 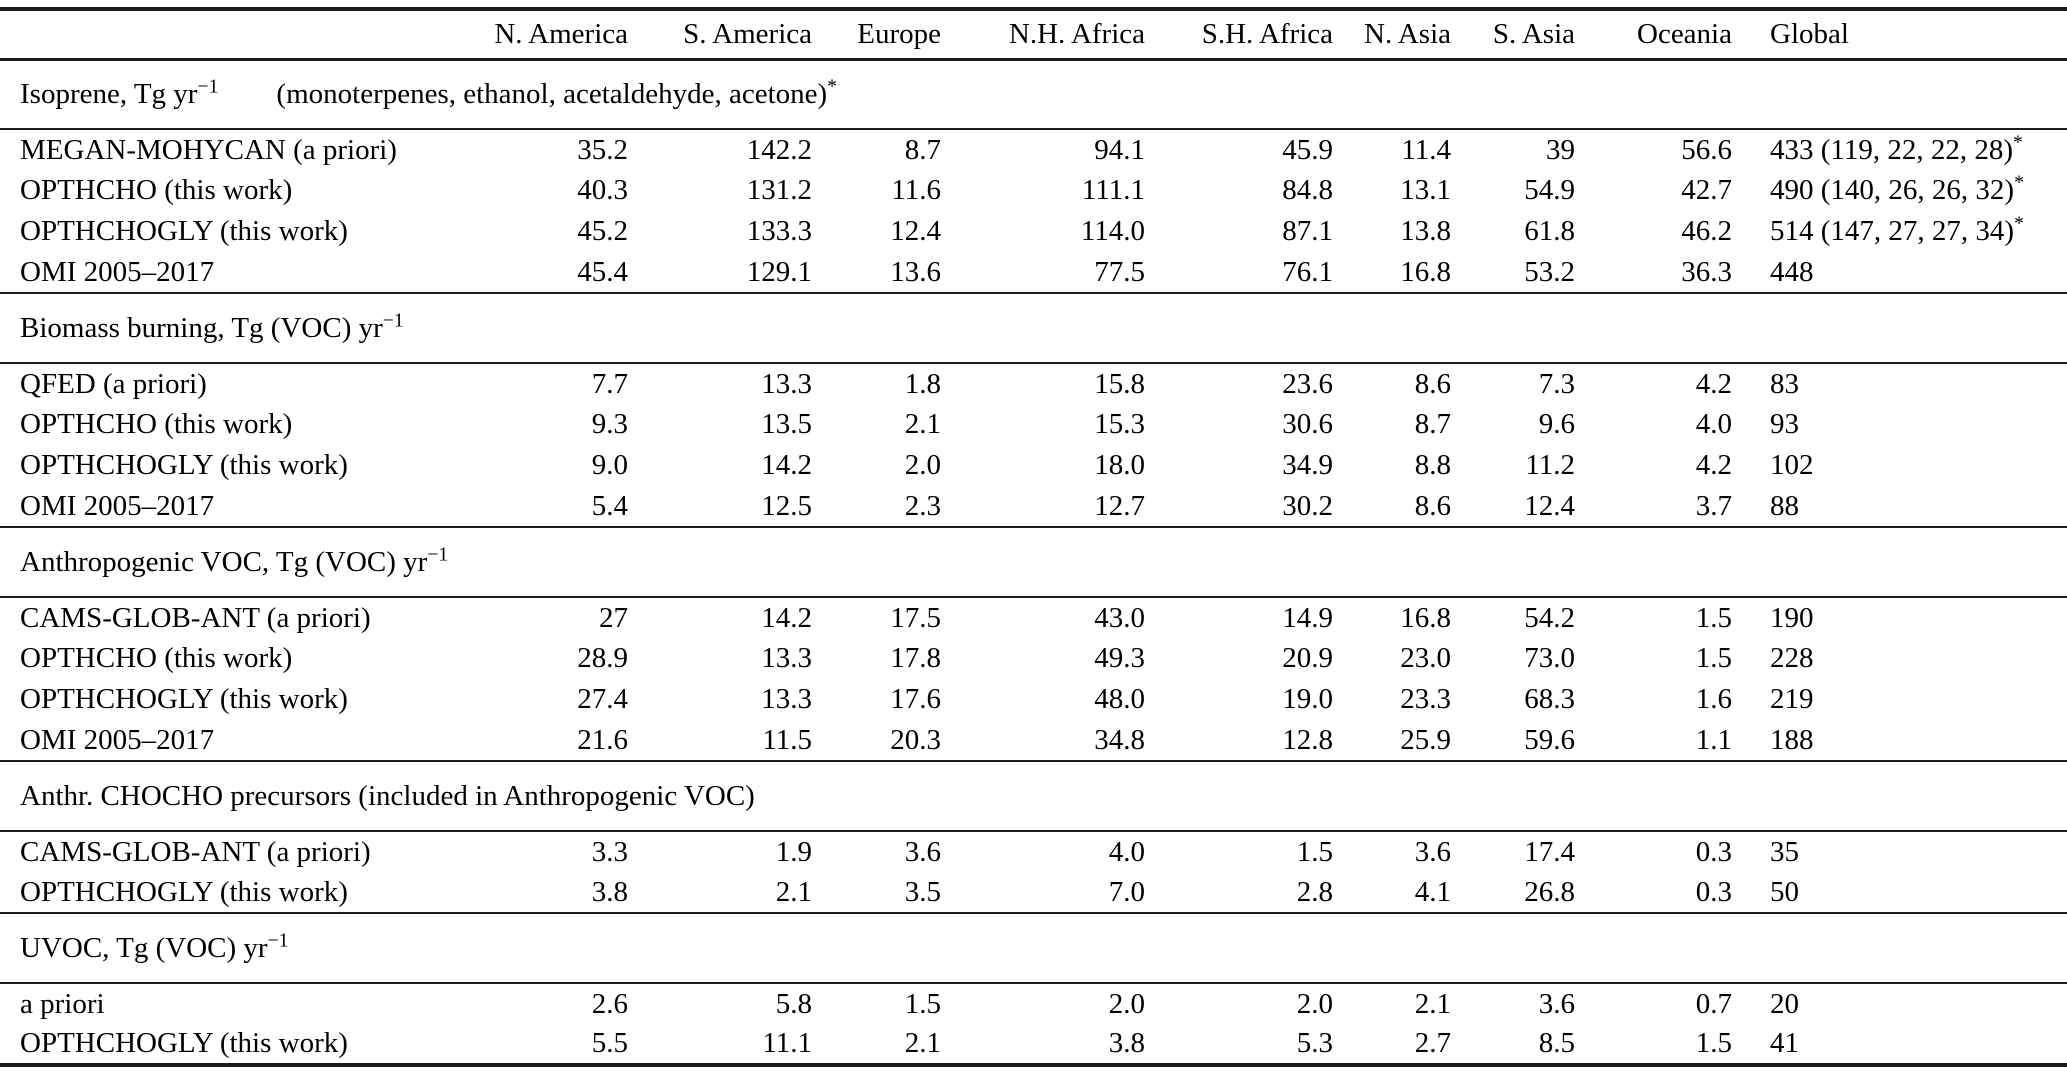 I want to click on value-cell: 42.7, so click(x=1706, y=190).